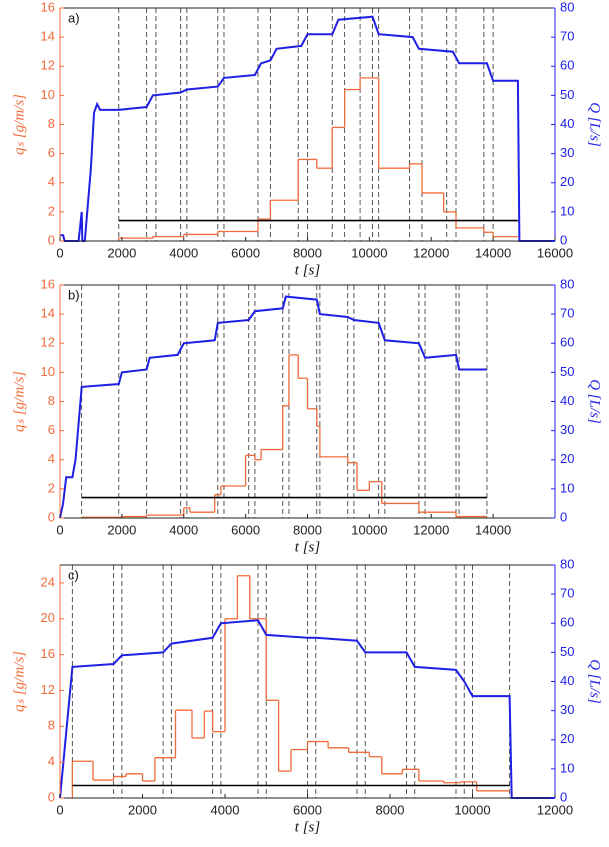  What do you see at coordinates (74, 294) in the screenshot?
I see `panel-label: b)` at bounding box center [74, 294].